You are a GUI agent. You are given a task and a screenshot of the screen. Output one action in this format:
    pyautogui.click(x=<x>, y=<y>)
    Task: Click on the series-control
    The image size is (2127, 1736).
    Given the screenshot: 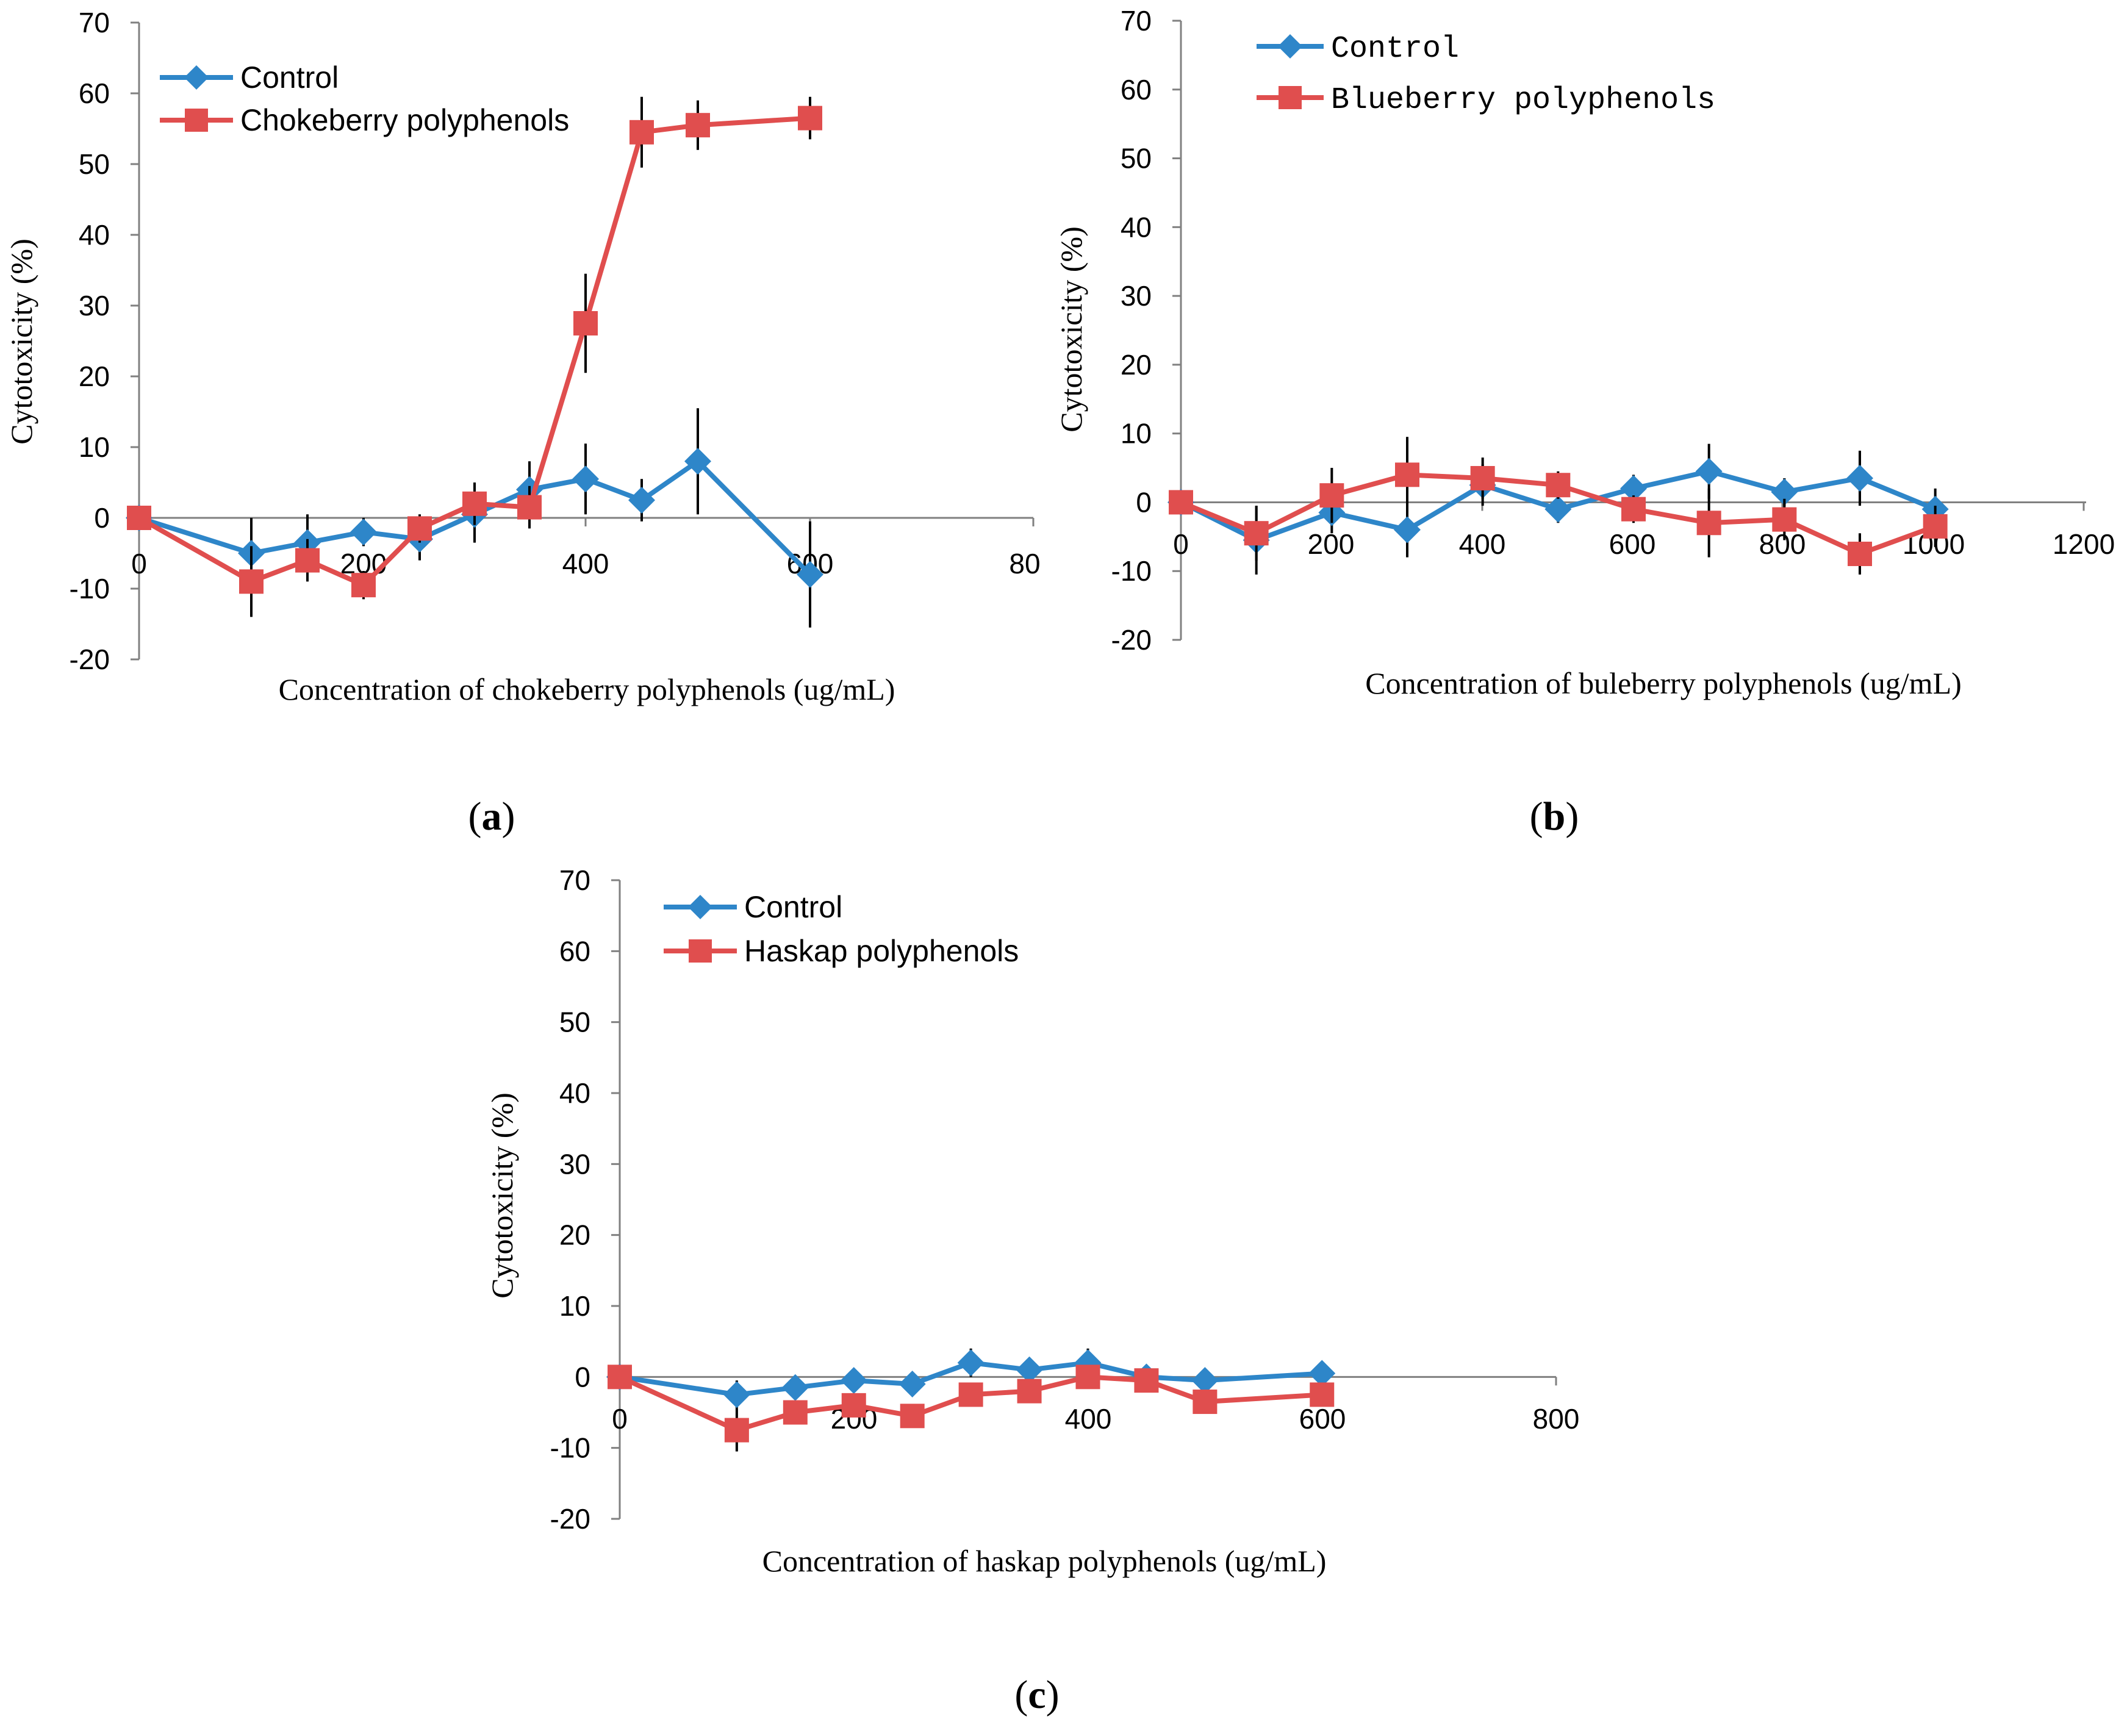 What is the action you would take?
    pyautogui.click(x=1558, y=509)
    